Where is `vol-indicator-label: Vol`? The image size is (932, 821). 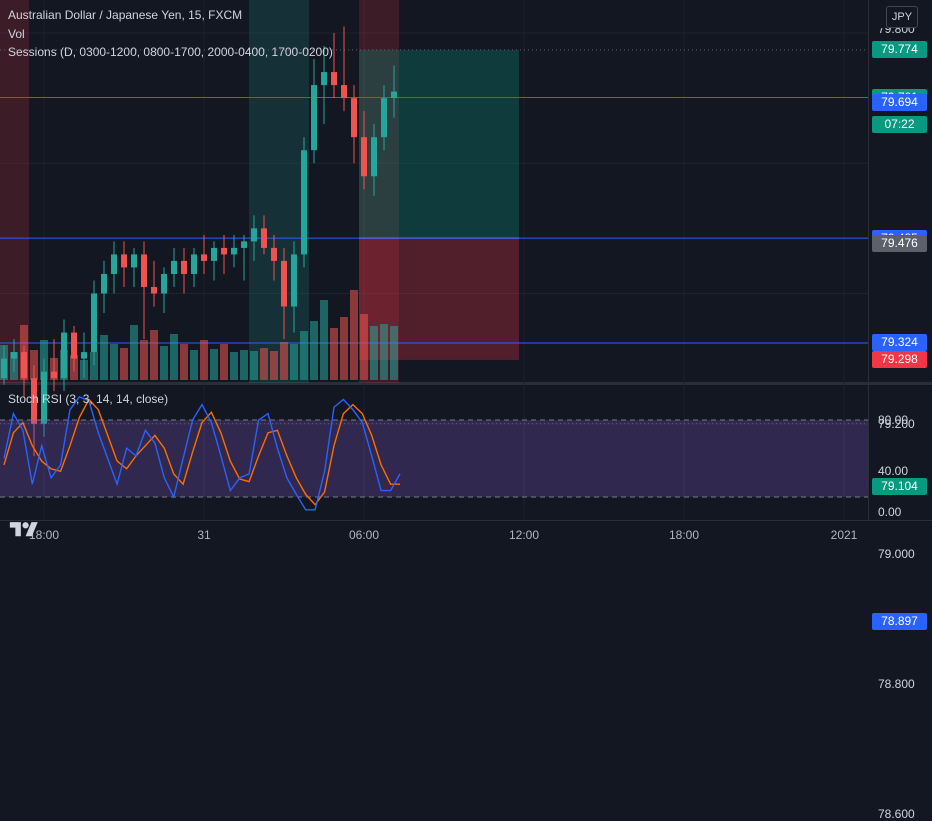
vol-indicator-label: Vol is located at coordinates (16, 34).